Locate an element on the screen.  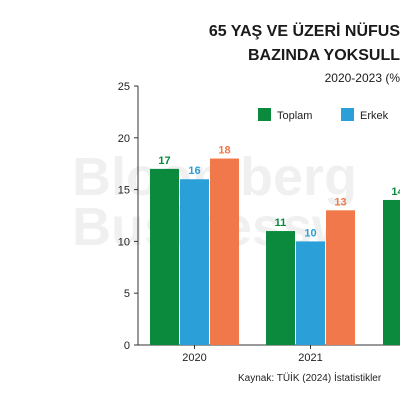
legend: Toplam Erkek is located at coordinates (323, 115).